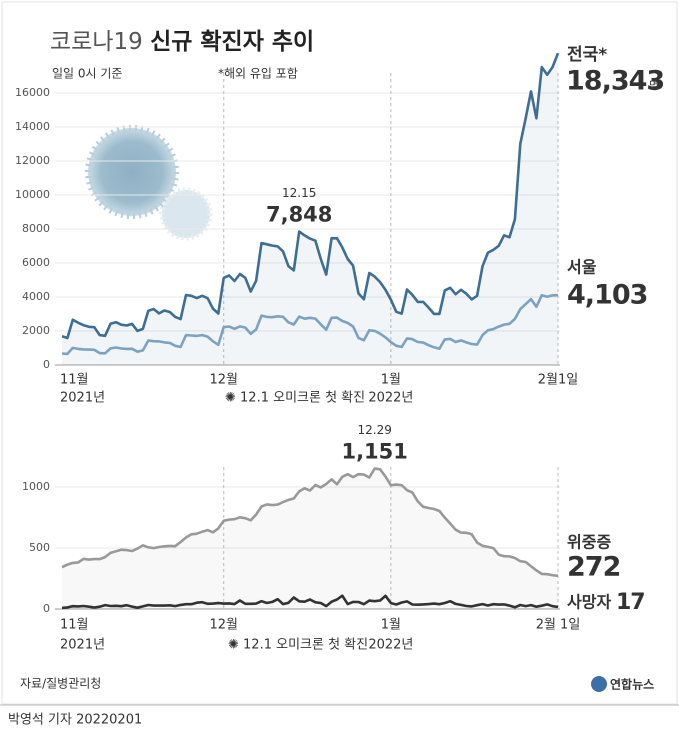  What do you see at coordinates (36, 296) in the screenshot?
I see `y-tick-label: 4000` at bounding box center [36, 296].